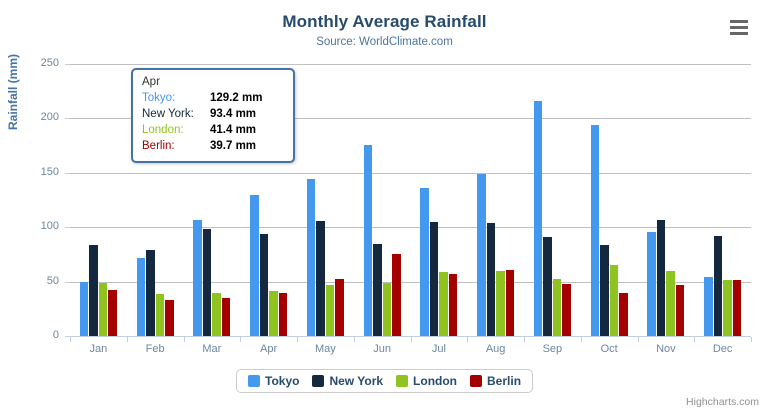 The height and width of the screenshot is (416, 769). I want to click on bar-tokyo-nov, so click(651, 284).